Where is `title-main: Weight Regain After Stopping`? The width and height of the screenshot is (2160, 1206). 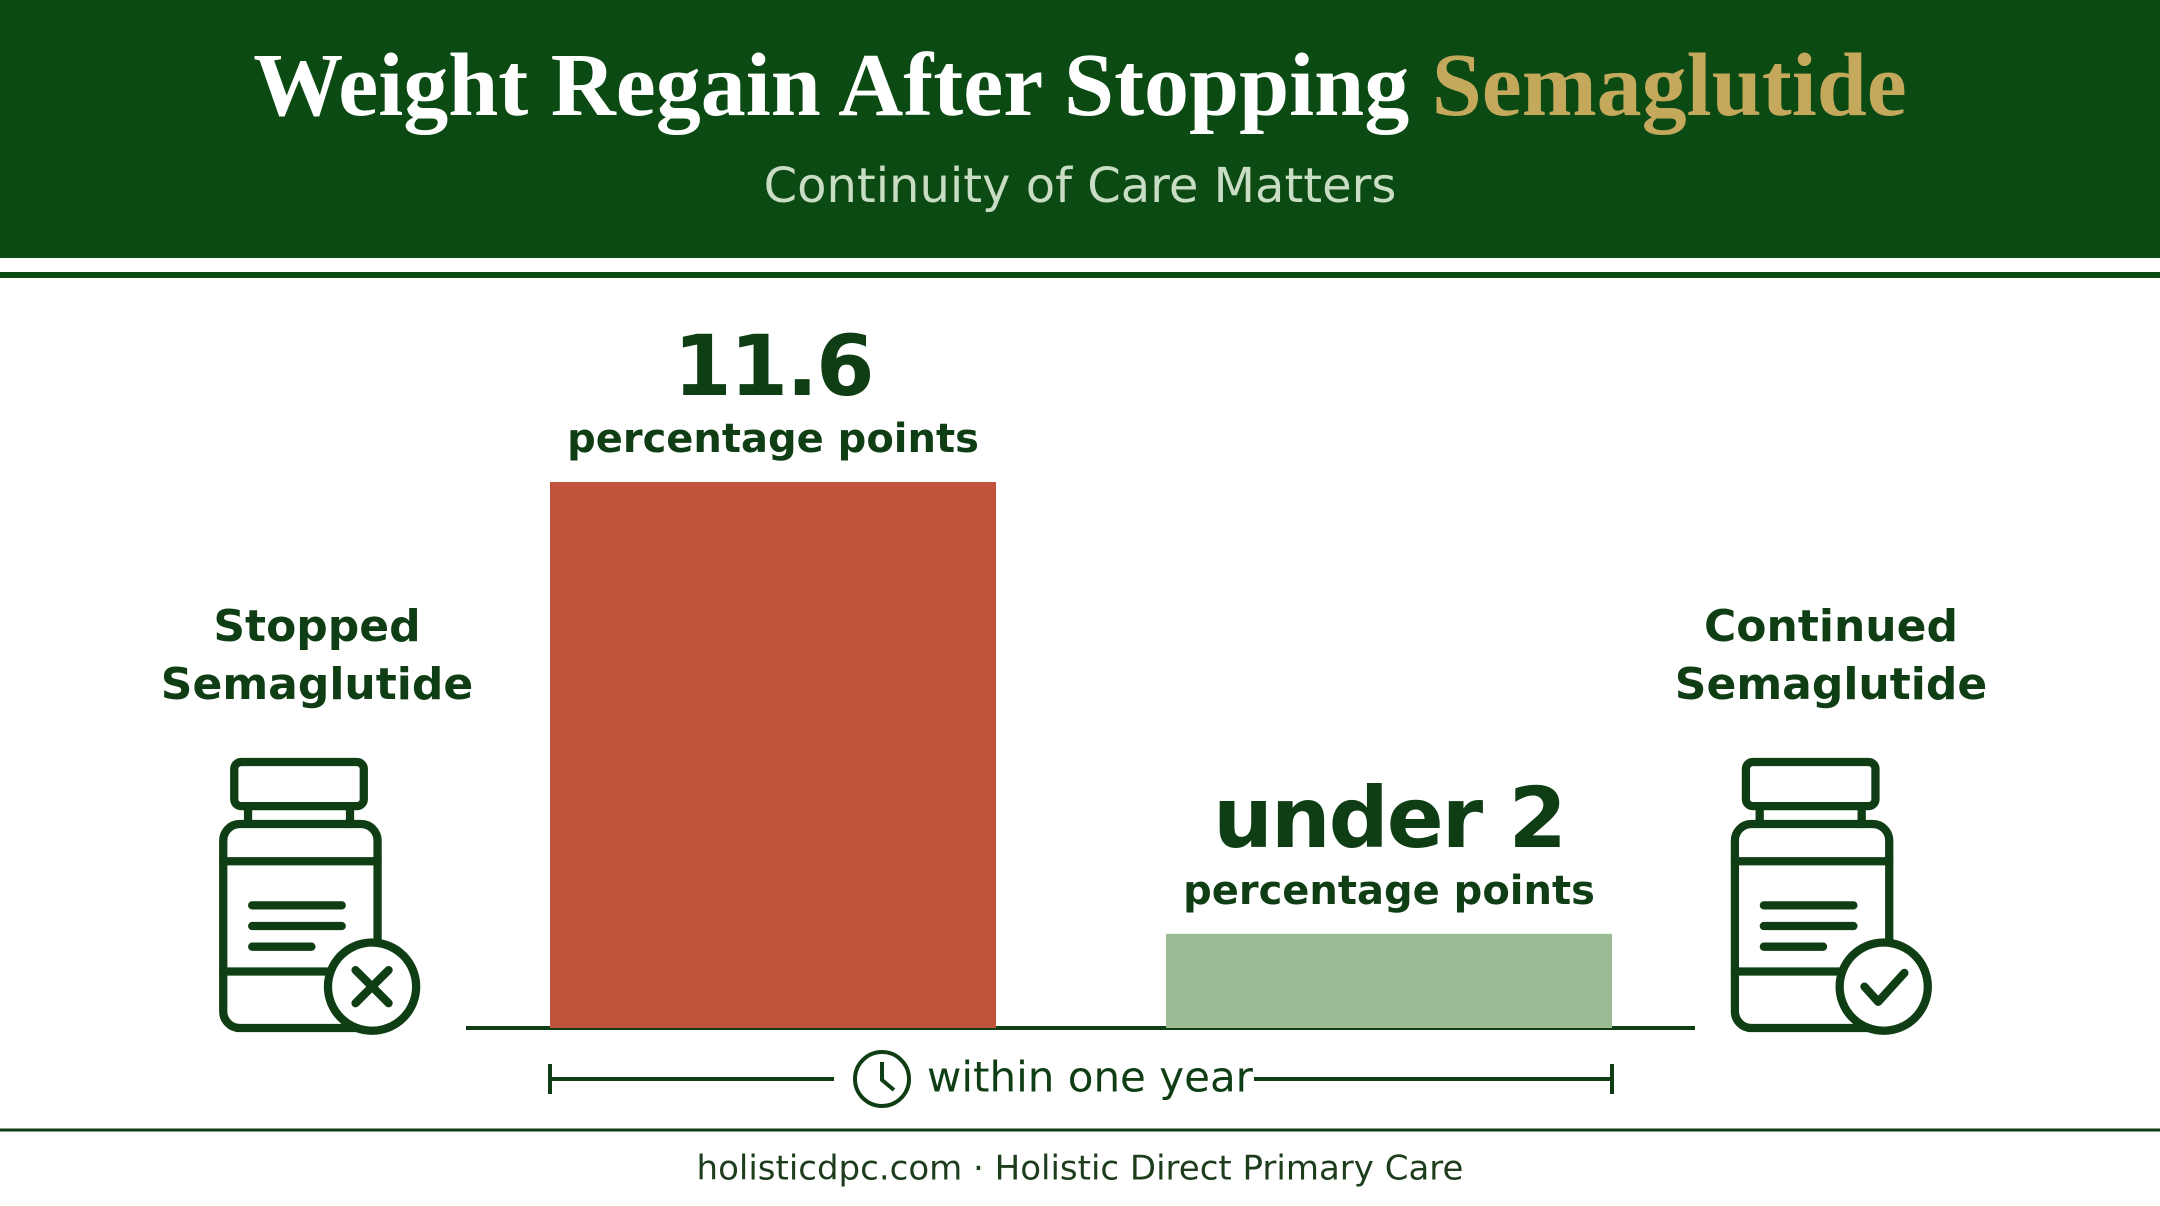
title-main: Weight Regain After Stopping is located at coordinates (831, 85).